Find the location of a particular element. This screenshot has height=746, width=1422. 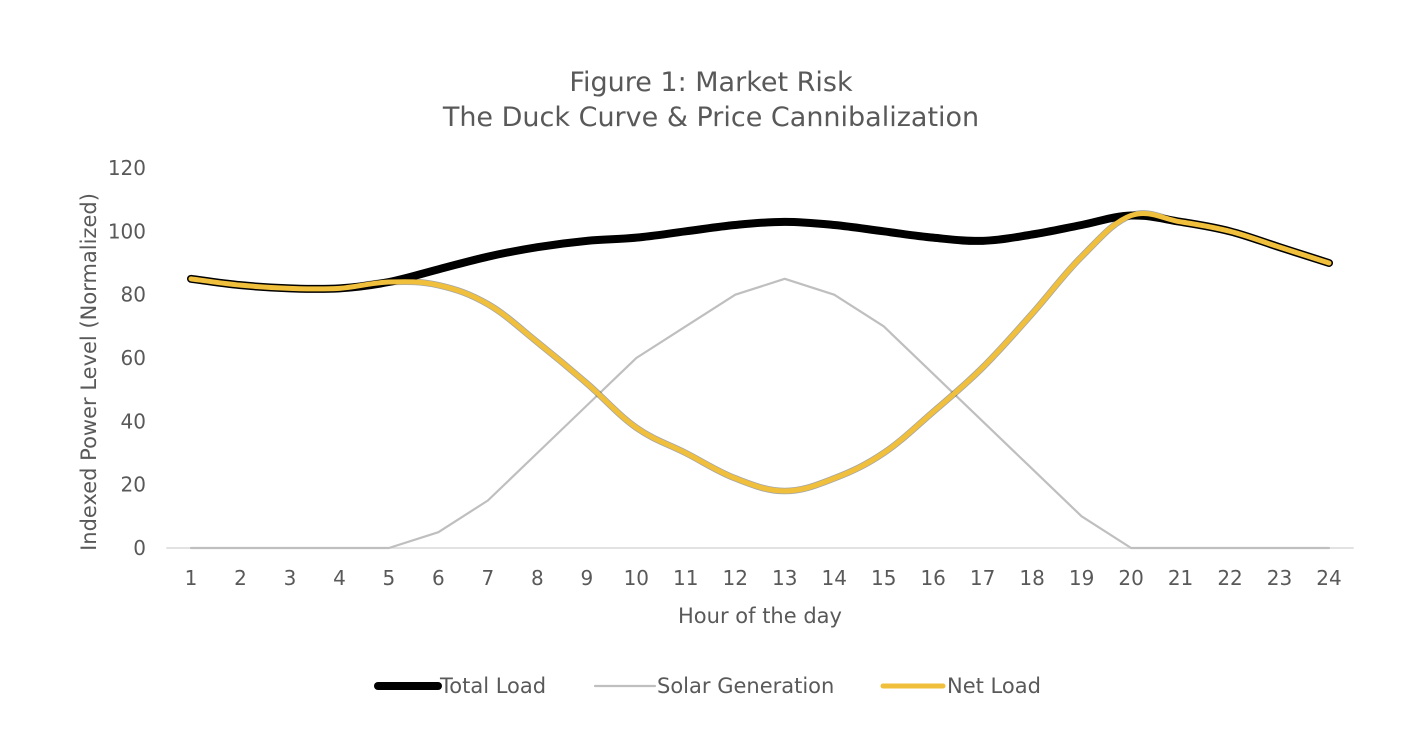

x-tick-label: 17 is located at coordinates (982, 578).